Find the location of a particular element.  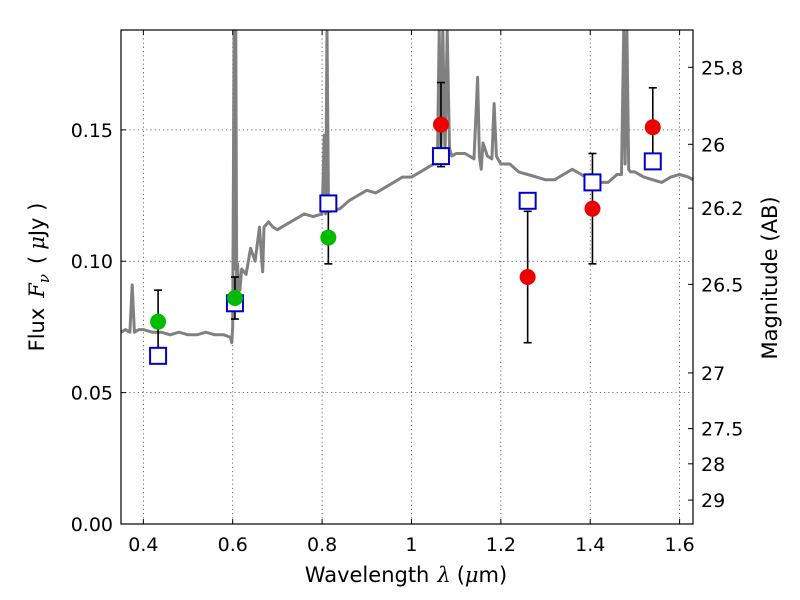

y-tick-label: 0.00 is located at coordinates (92, 525).